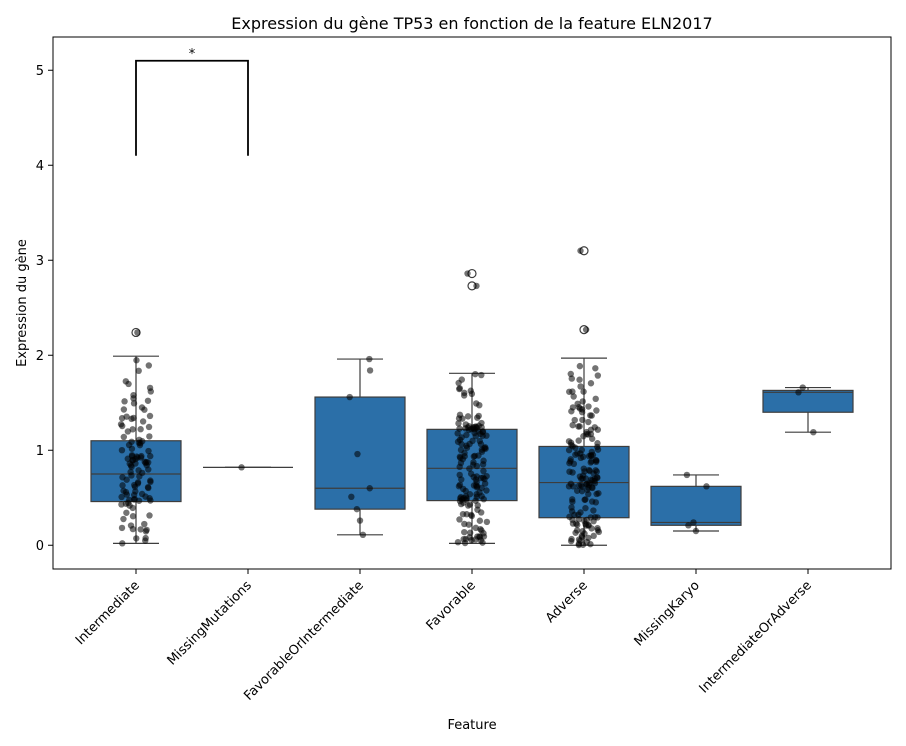 The height and width of the screenshot is (746, 906). What do you see at coordinates (40, 71) in the screenshot?
I see `y-tick-label: 5` at bounding box center [40, 71].